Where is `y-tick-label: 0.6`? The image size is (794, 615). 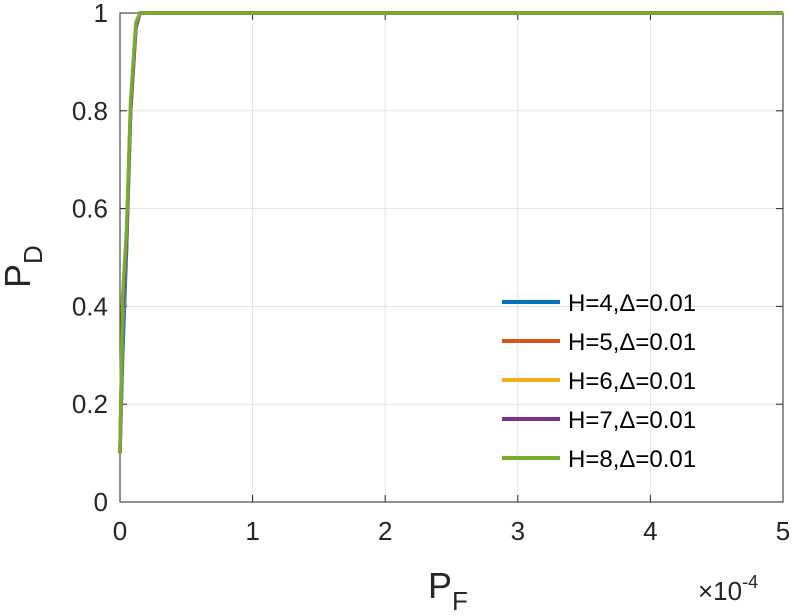
y-tick-label: 0.6 is located at coordinates (90, 209).